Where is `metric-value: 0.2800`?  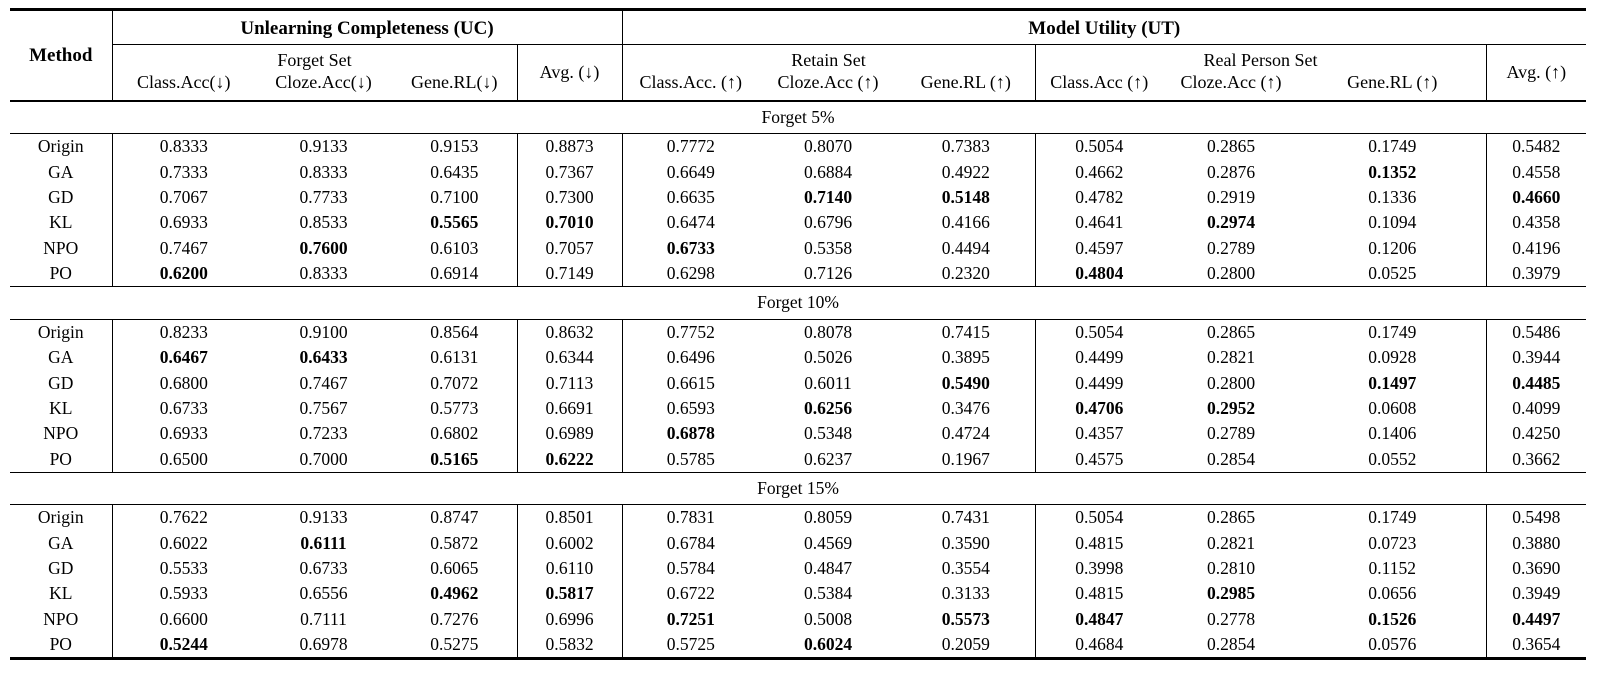
metric-value: 0.2800 is located at coordinates (1231, 382).